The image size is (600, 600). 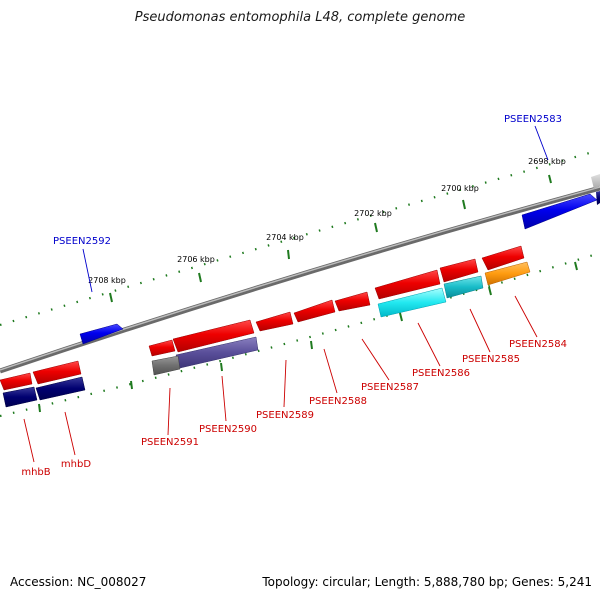 I want to click on tick-label: 2706 kbp, so click(x=196, y=259).